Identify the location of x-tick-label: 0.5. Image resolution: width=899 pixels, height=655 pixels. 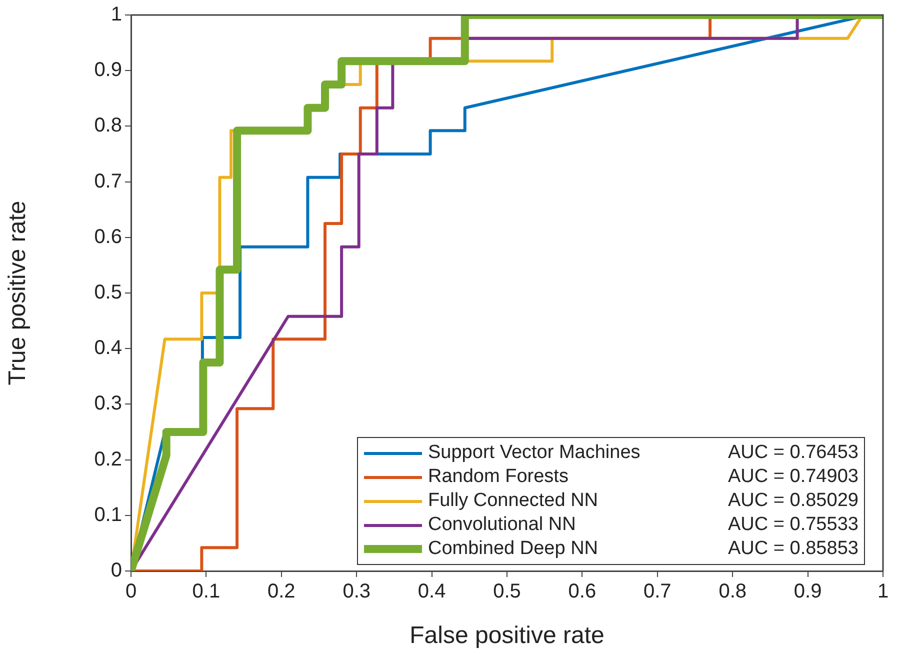
(507, 591).